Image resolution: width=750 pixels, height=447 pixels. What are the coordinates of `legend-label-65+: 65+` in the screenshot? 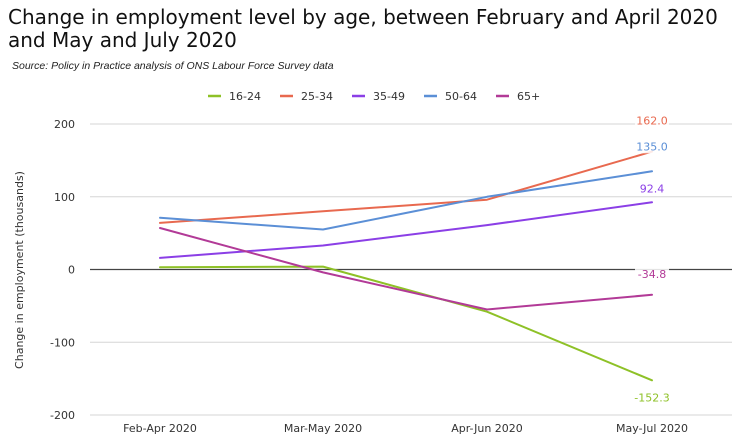 It's located at (528, 96).